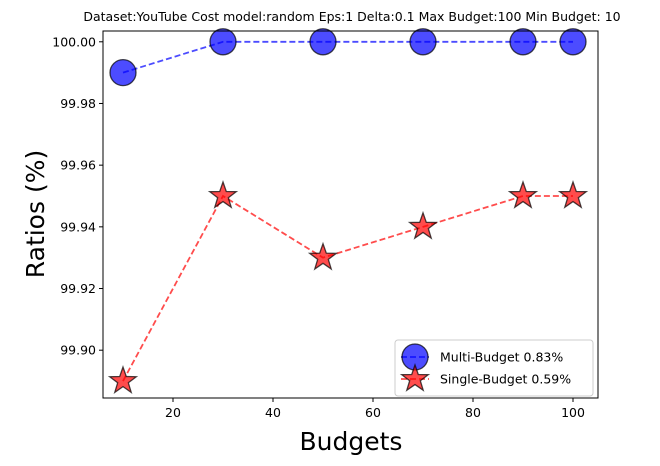 Image resolution: width=660 pixels, height=466 pixels. Describe the element at coordinates (78, 103) in the screenshot. I see `y-tick-label-5: 99.98` at that location.